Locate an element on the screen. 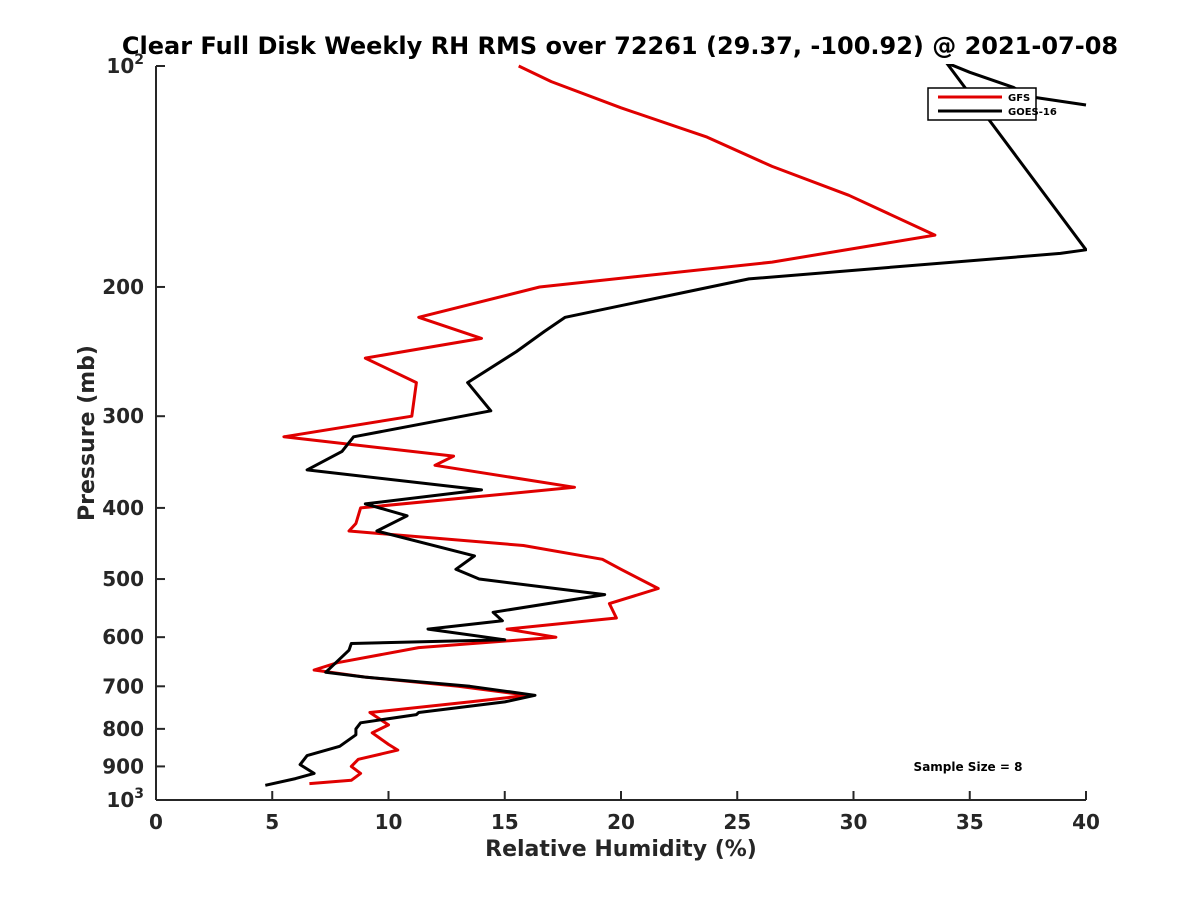  legend: GFS GOES-16 is located at coordinates (992, 104).